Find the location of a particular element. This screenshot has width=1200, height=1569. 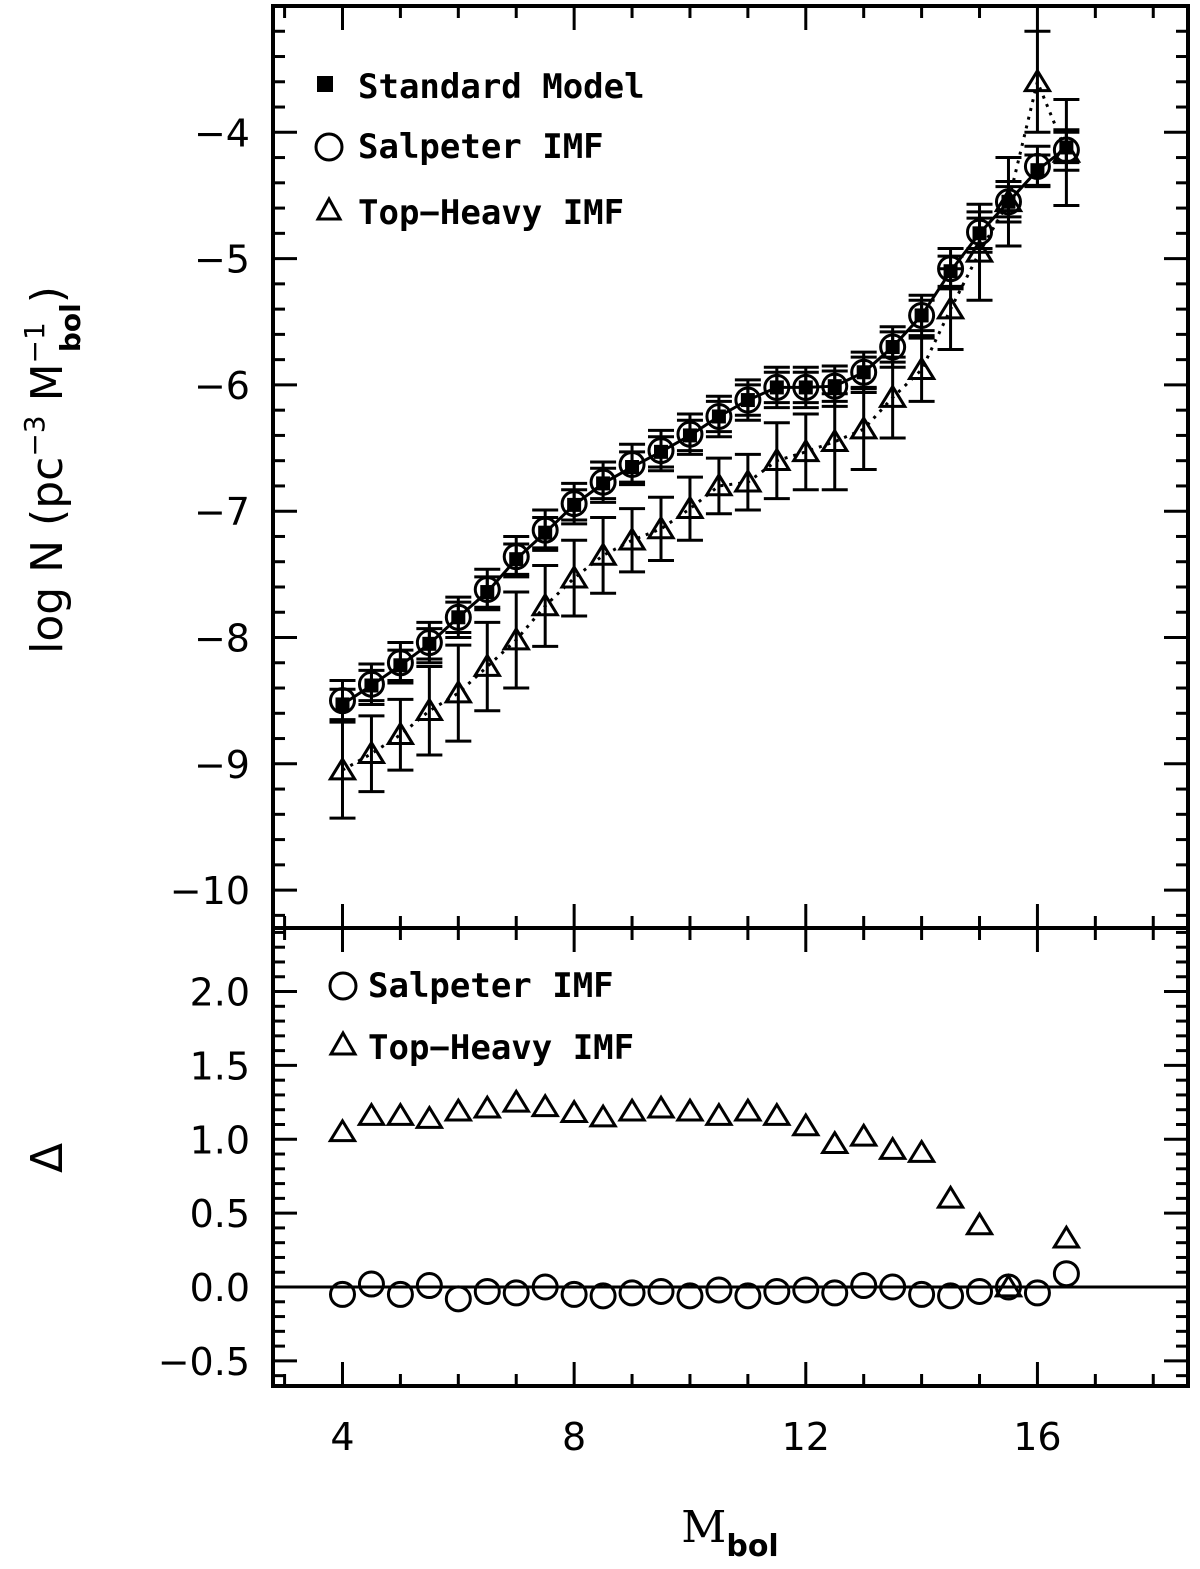

legend-label-salpeter: Salpeter IMF is located at coordinates (481, 147).